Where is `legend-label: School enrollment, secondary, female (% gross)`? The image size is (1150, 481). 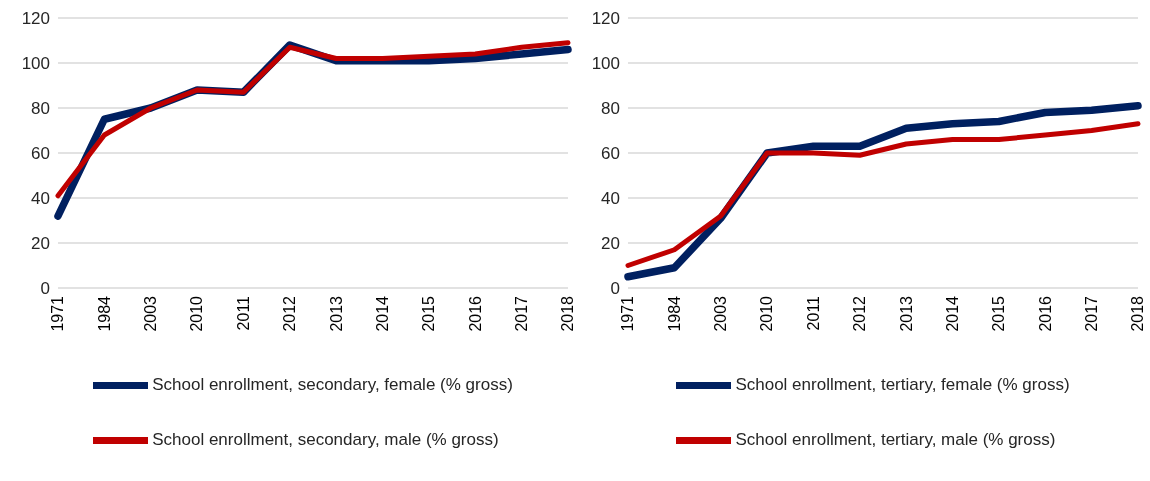
legend-label: School enrollment, secondary, female (% gross) is located at coordinates (332, 384).